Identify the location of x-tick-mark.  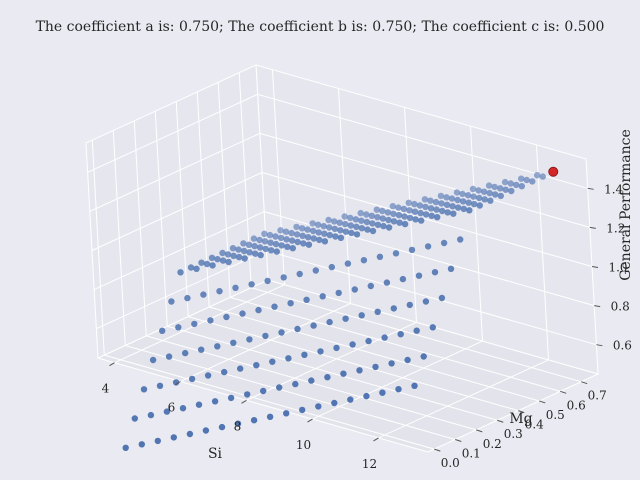
(178, 383).